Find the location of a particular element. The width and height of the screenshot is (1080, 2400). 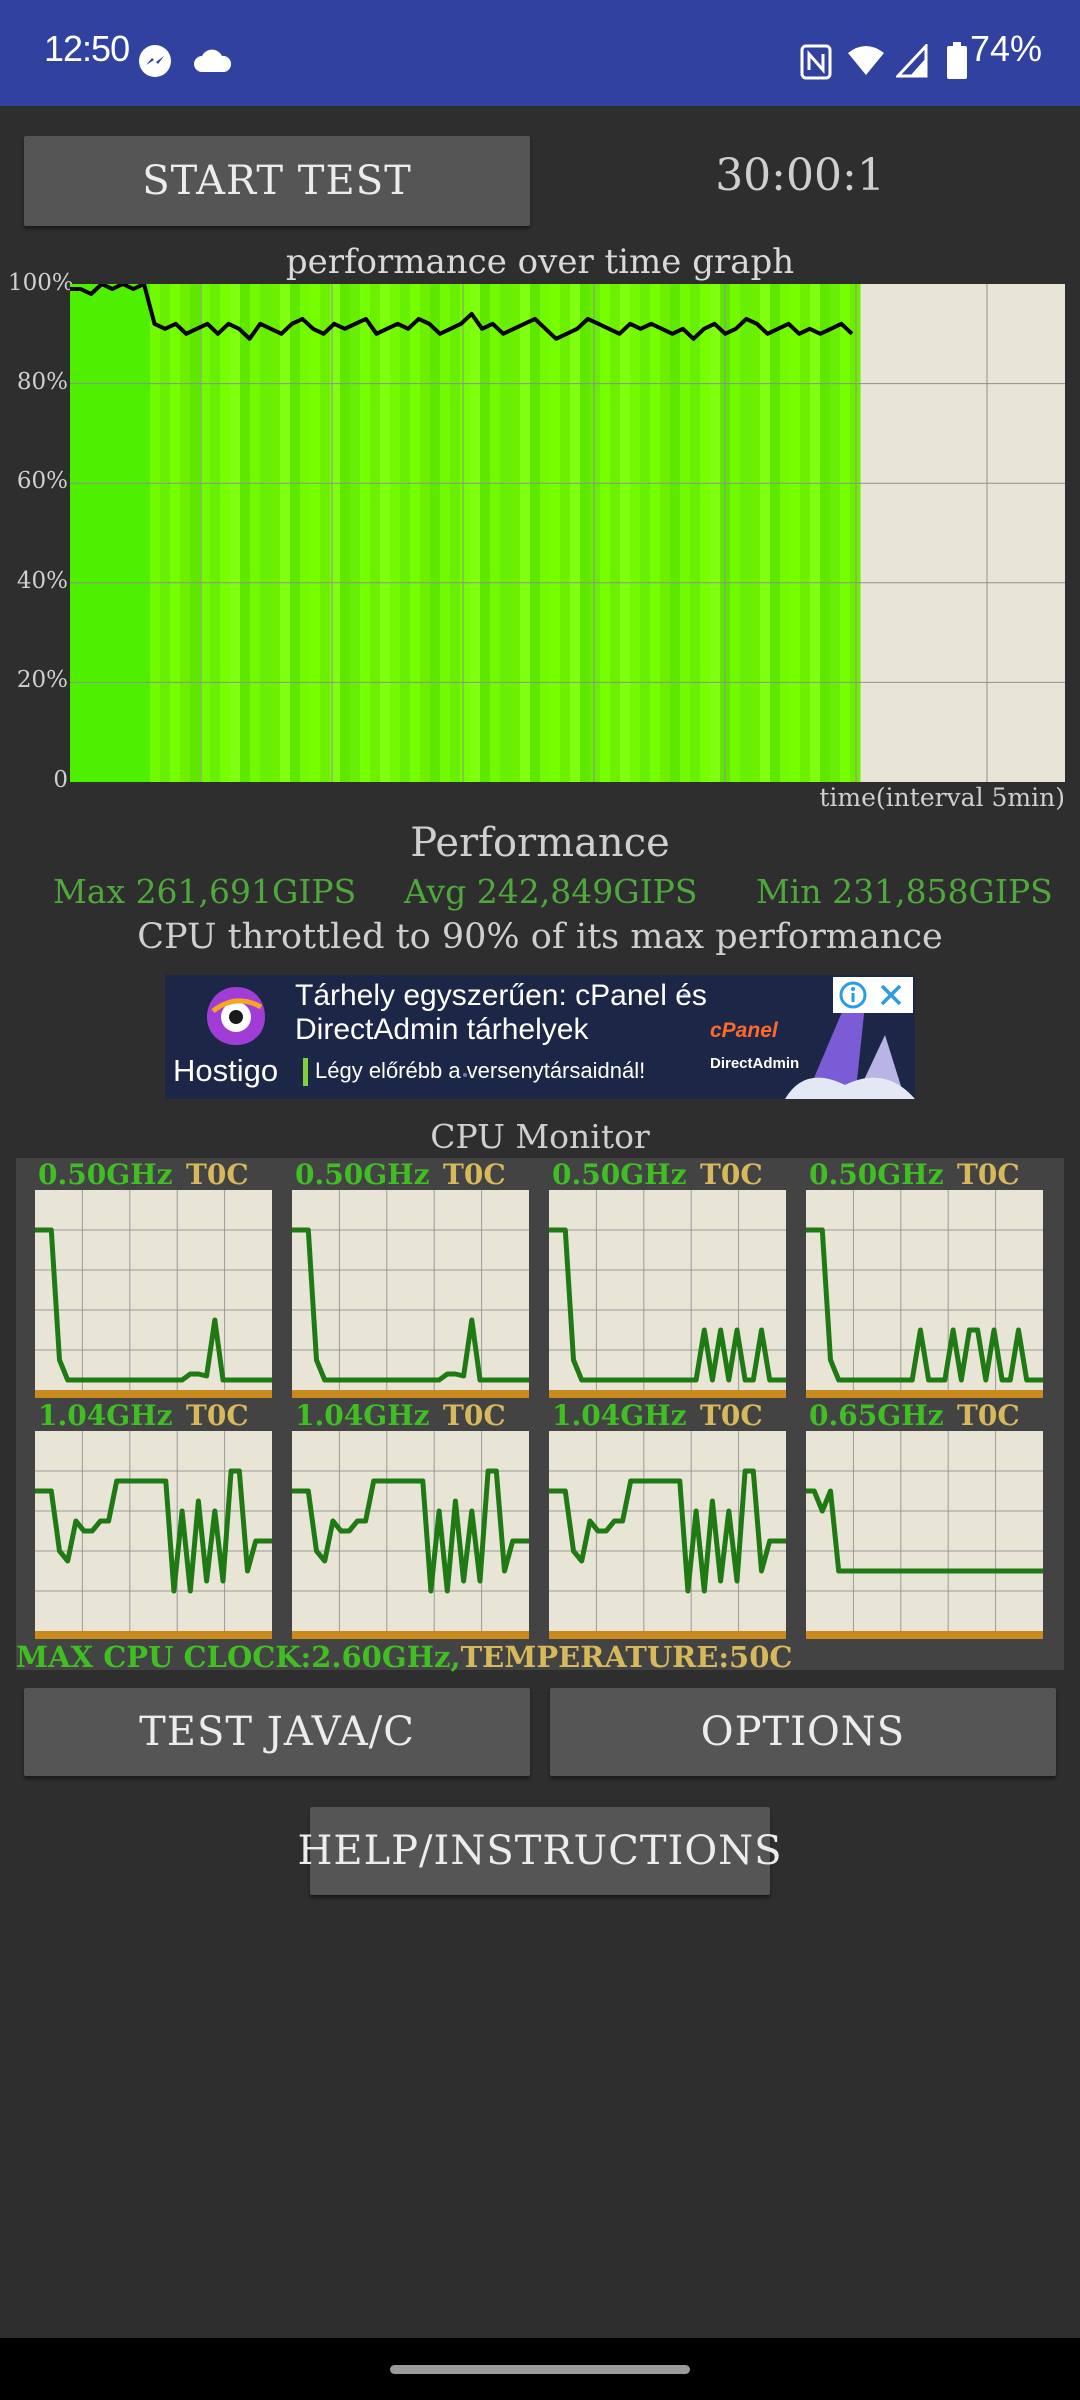

options-button: OPTIONS is located at coordinates (803, 1732).